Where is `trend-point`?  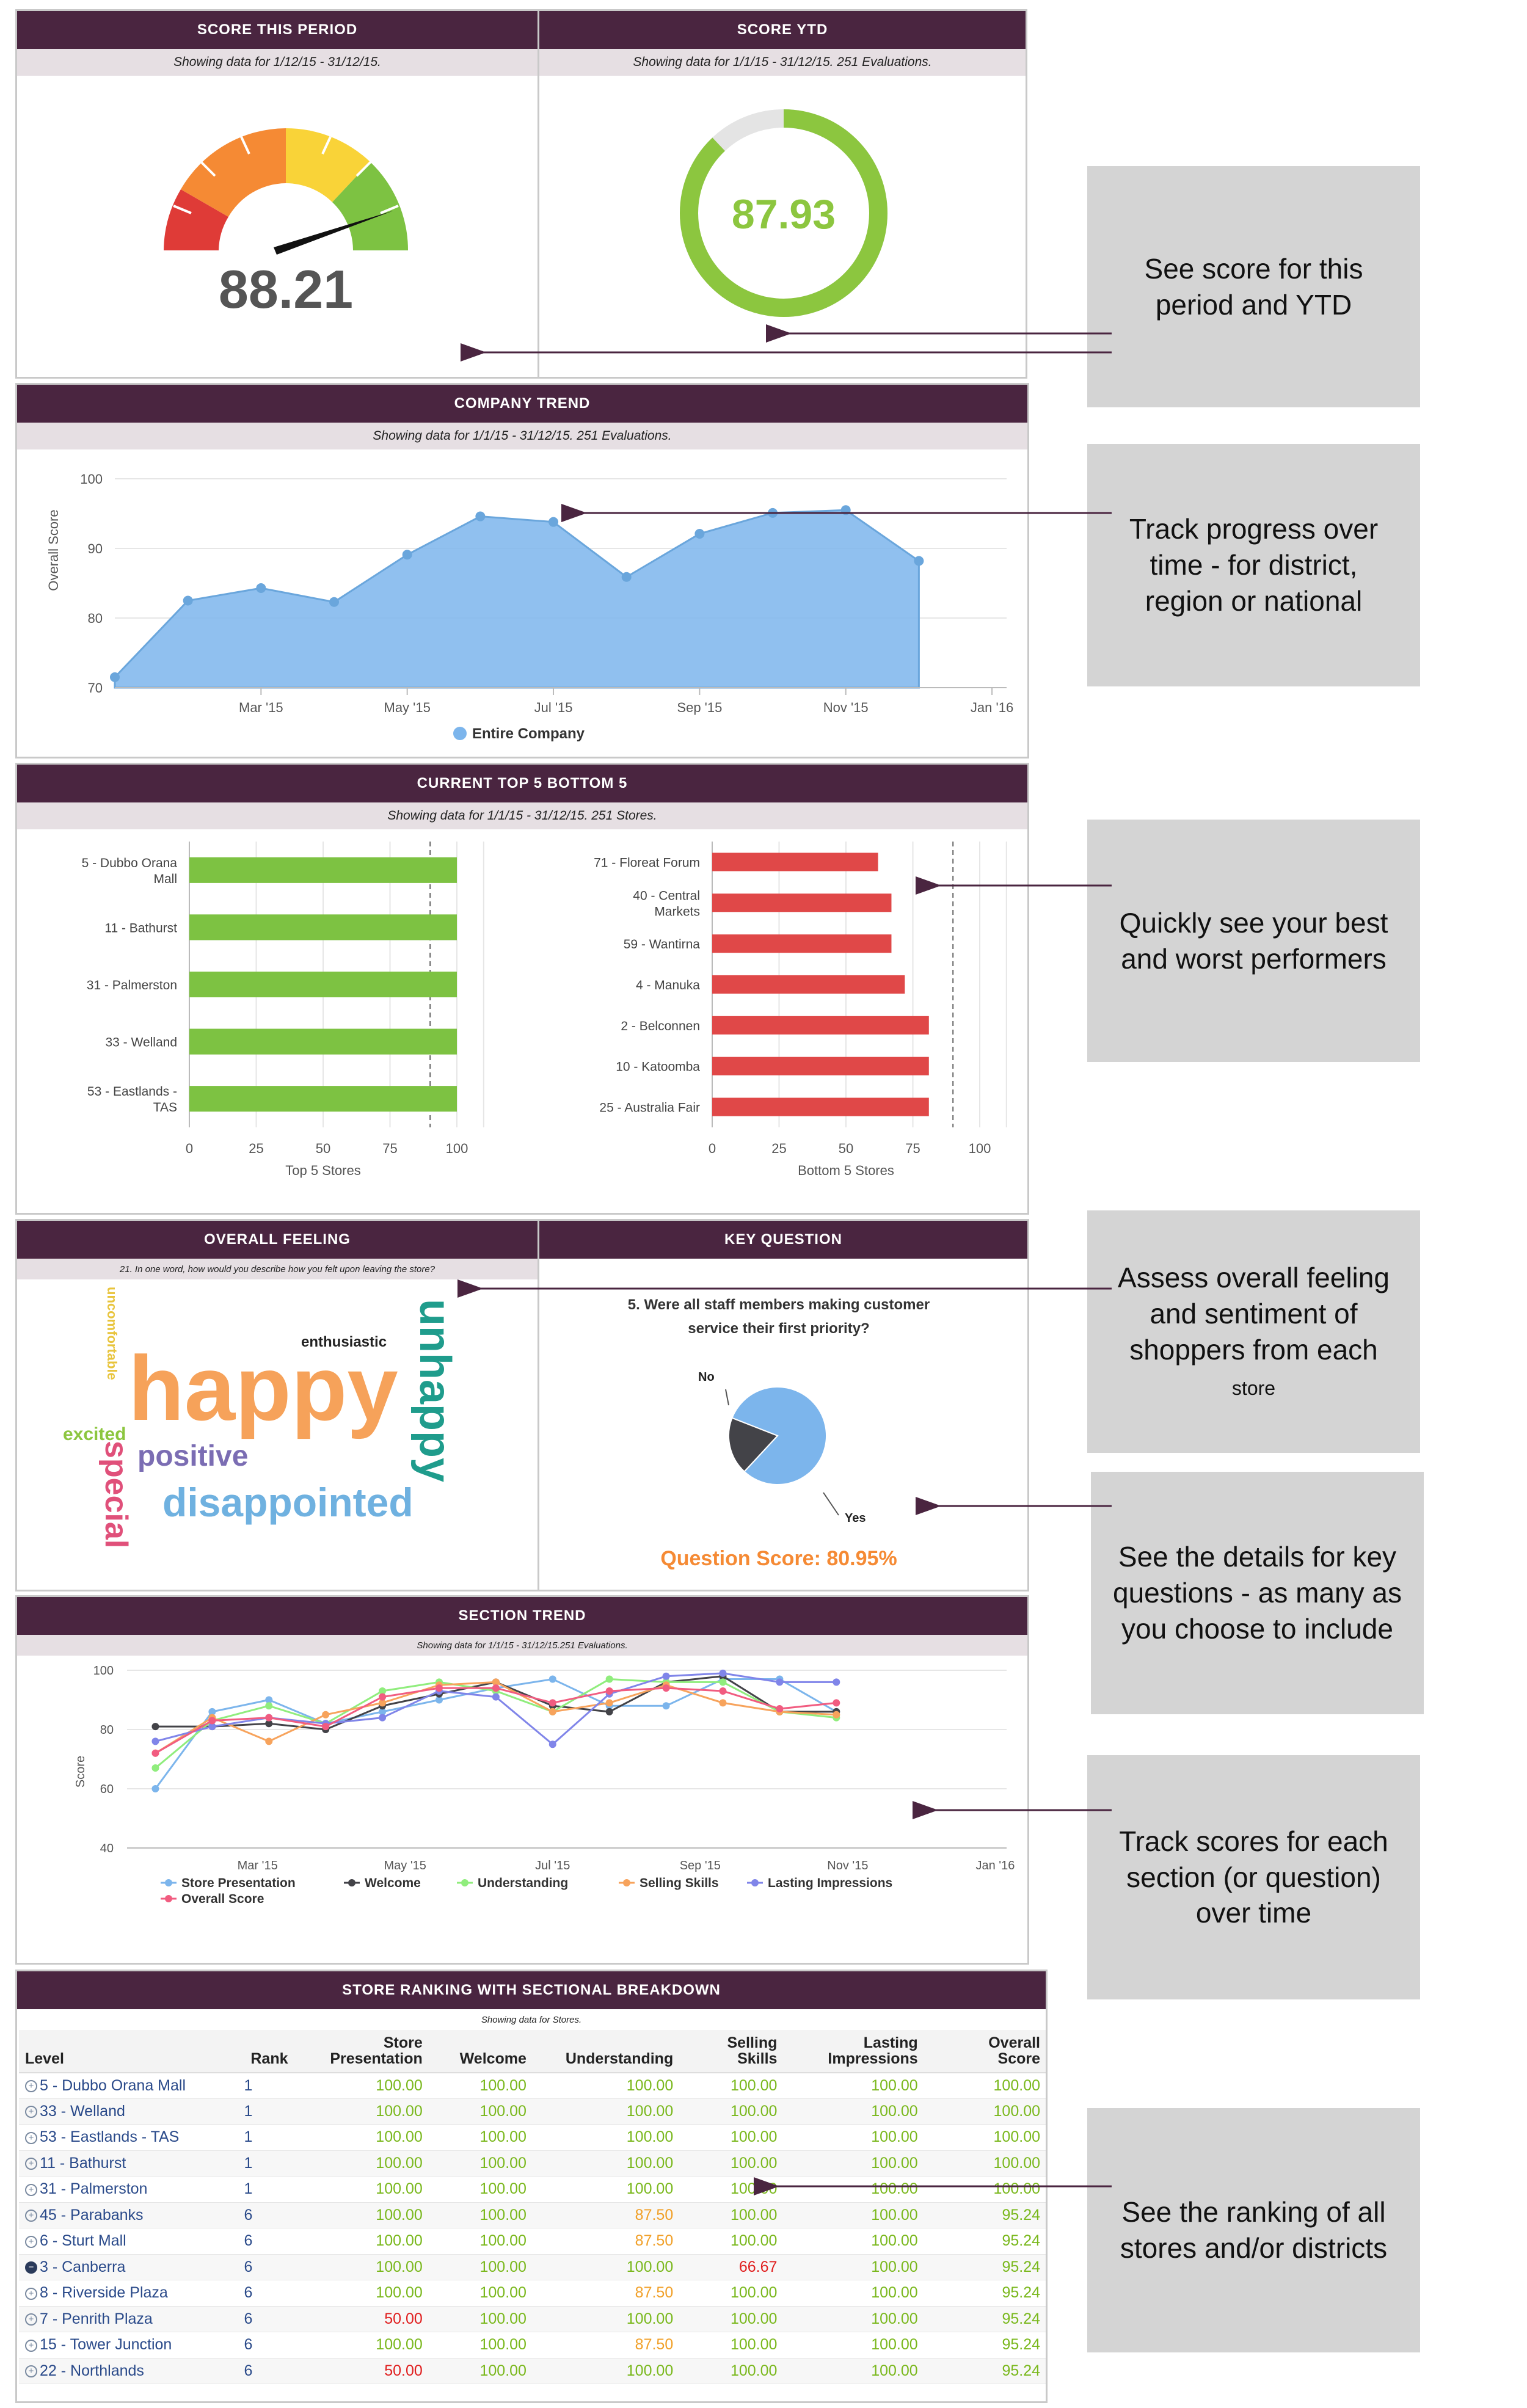 trend-point is located at coordinates (845, 510).